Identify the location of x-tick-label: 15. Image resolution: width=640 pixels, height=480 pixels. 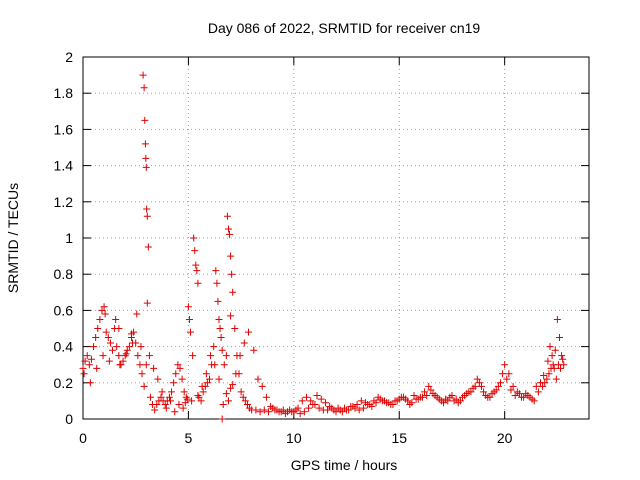
(399, 438).